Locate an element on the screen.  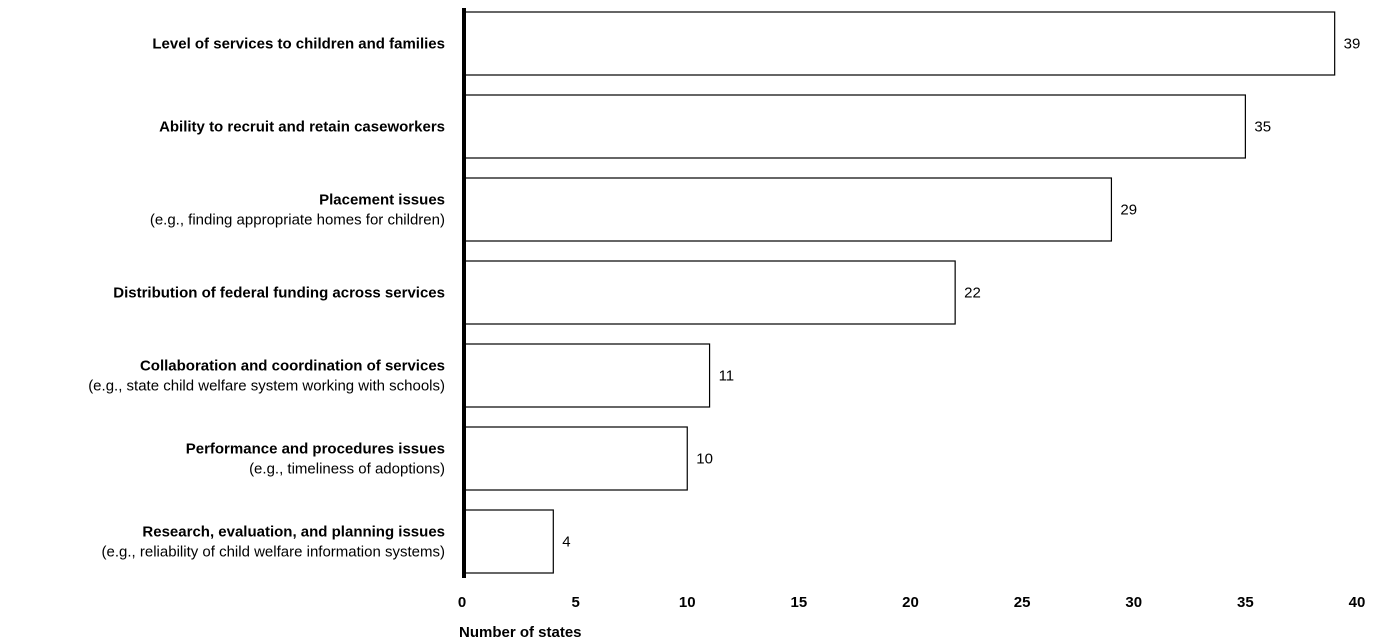
x-tick-label: 5 is located at coordinates (575, 602).